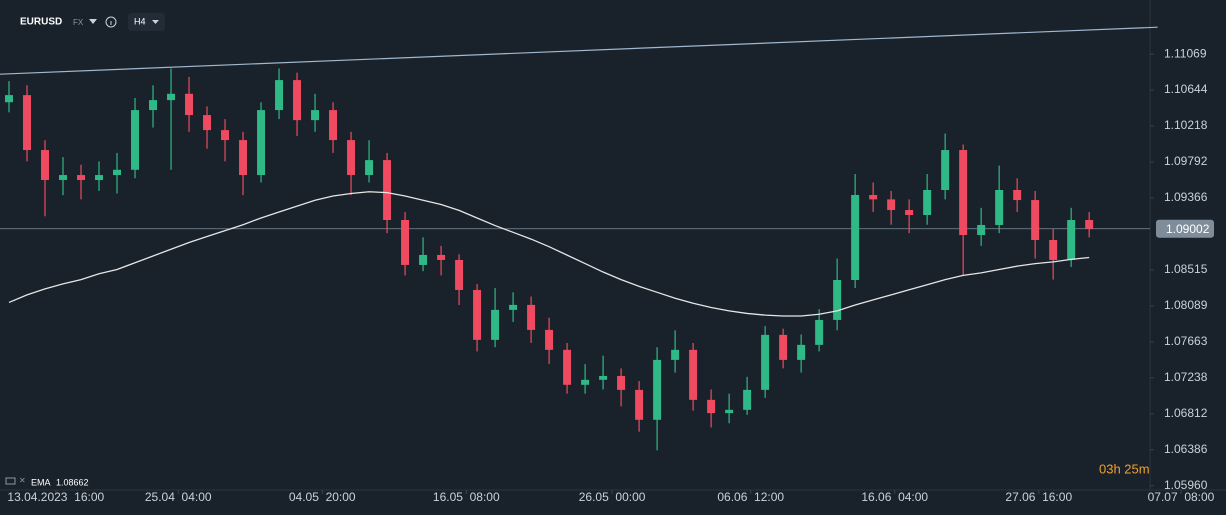 The image size is (1226, 515). What do you see at coordinates (41, 482) in the screenshot?
I see `indicator-name: EMA` at bounding box center [41, 482].